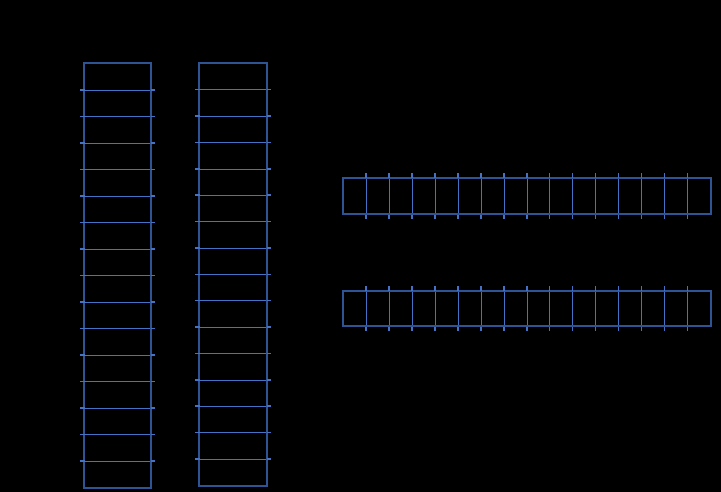  I want to click on vertical-strip-left, so click(117, 275).